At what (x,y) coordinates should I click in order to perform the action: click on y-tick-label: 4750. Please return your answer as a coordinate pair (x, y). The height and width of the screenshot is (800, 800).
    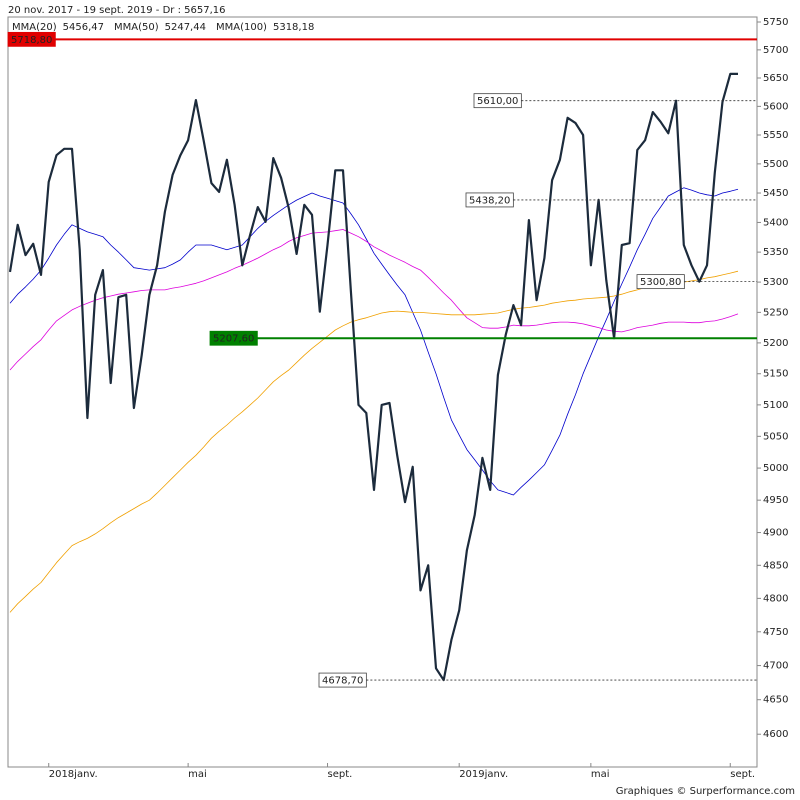
    Looking at the image, I should click on (775, 632).